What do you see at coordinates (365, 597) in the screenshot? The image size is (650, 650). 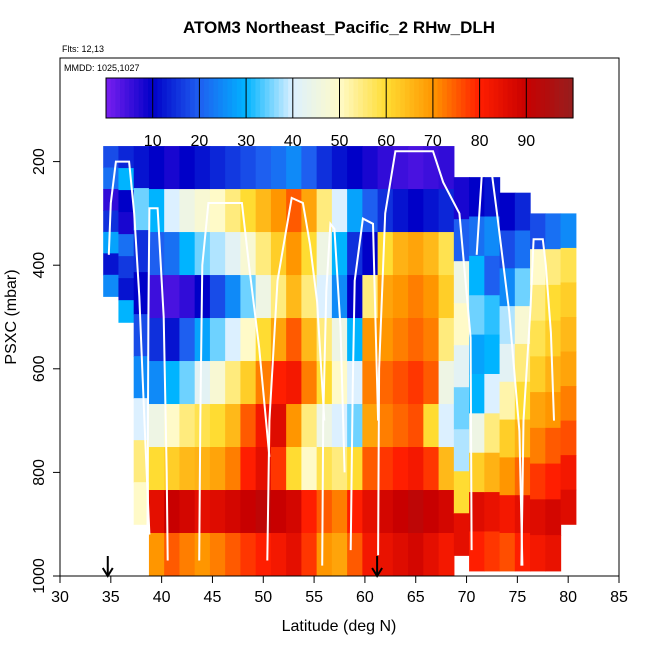 I see `x-tick-label: 60` at bounding box center [365, 597].